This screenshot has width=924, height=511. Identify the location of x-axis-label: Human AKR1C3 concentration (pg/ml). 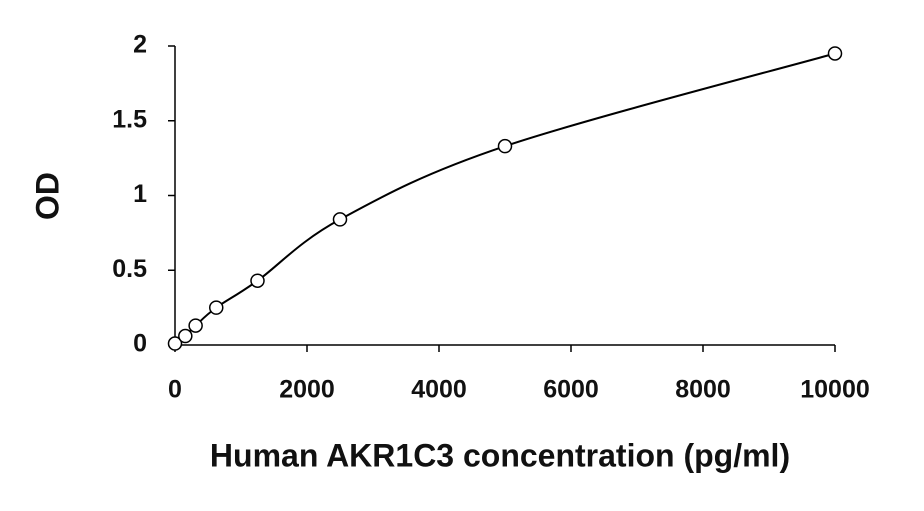
(500, 455).